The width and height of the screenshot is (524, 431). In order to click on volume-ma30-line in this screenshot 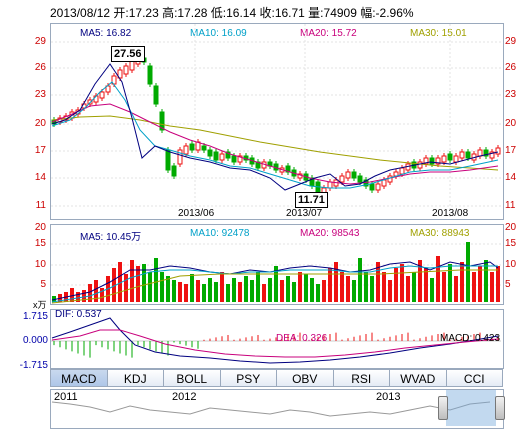, I will do `click(274, 286)`.